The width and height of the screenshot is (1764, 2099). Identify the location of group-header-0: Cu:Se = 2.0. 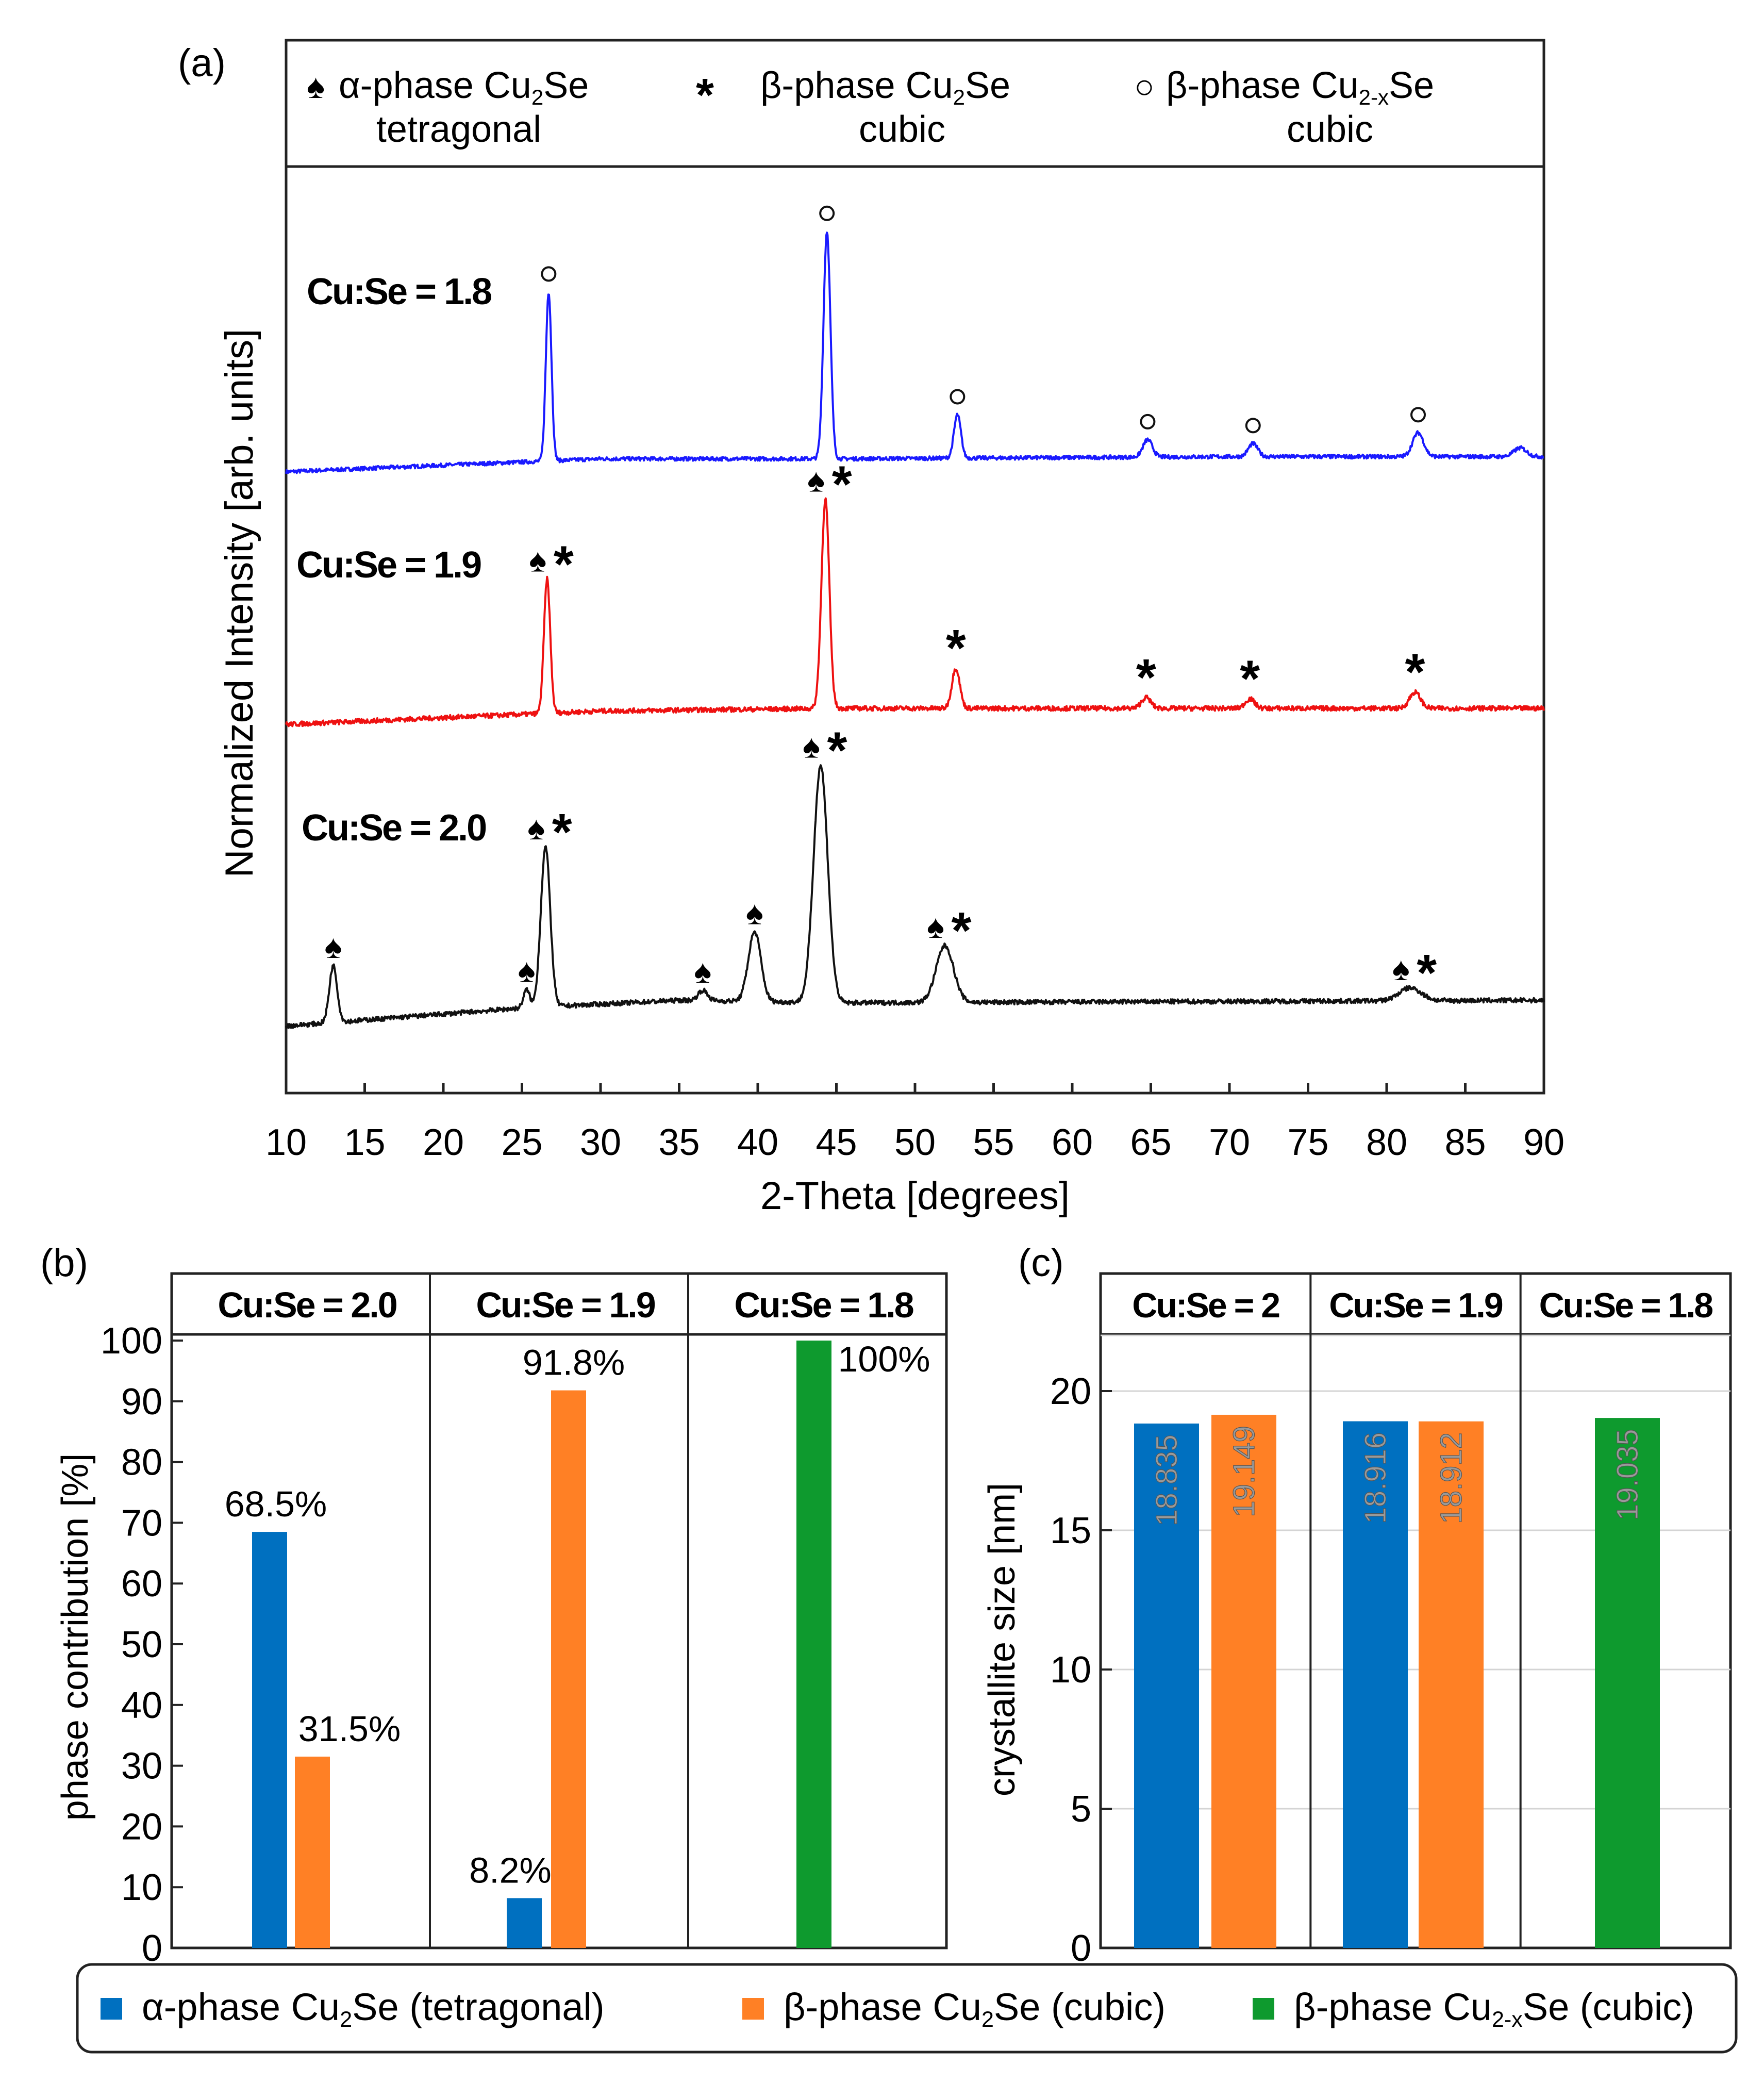
(307, 1305).